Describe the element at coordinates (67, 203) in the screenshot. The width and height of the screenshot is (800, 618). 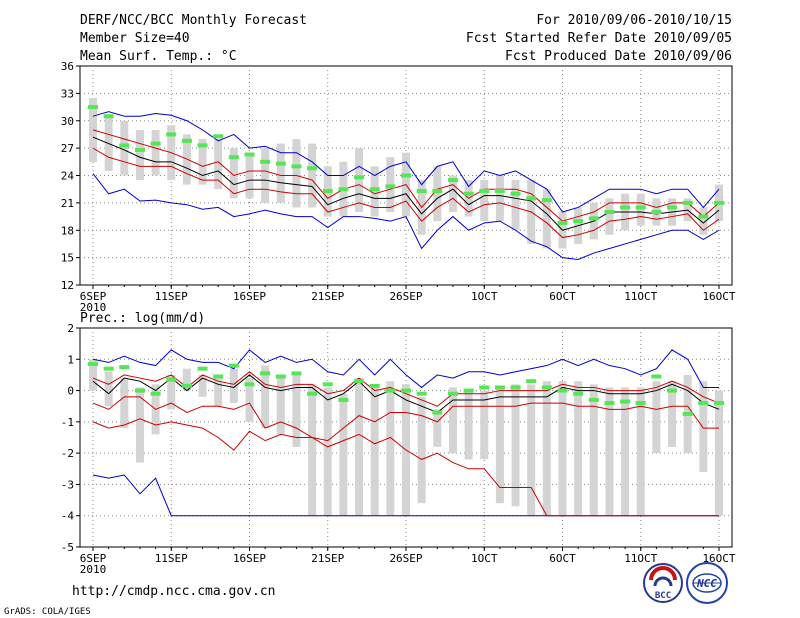
I see `temp-y-tick-label: 21` at that location.